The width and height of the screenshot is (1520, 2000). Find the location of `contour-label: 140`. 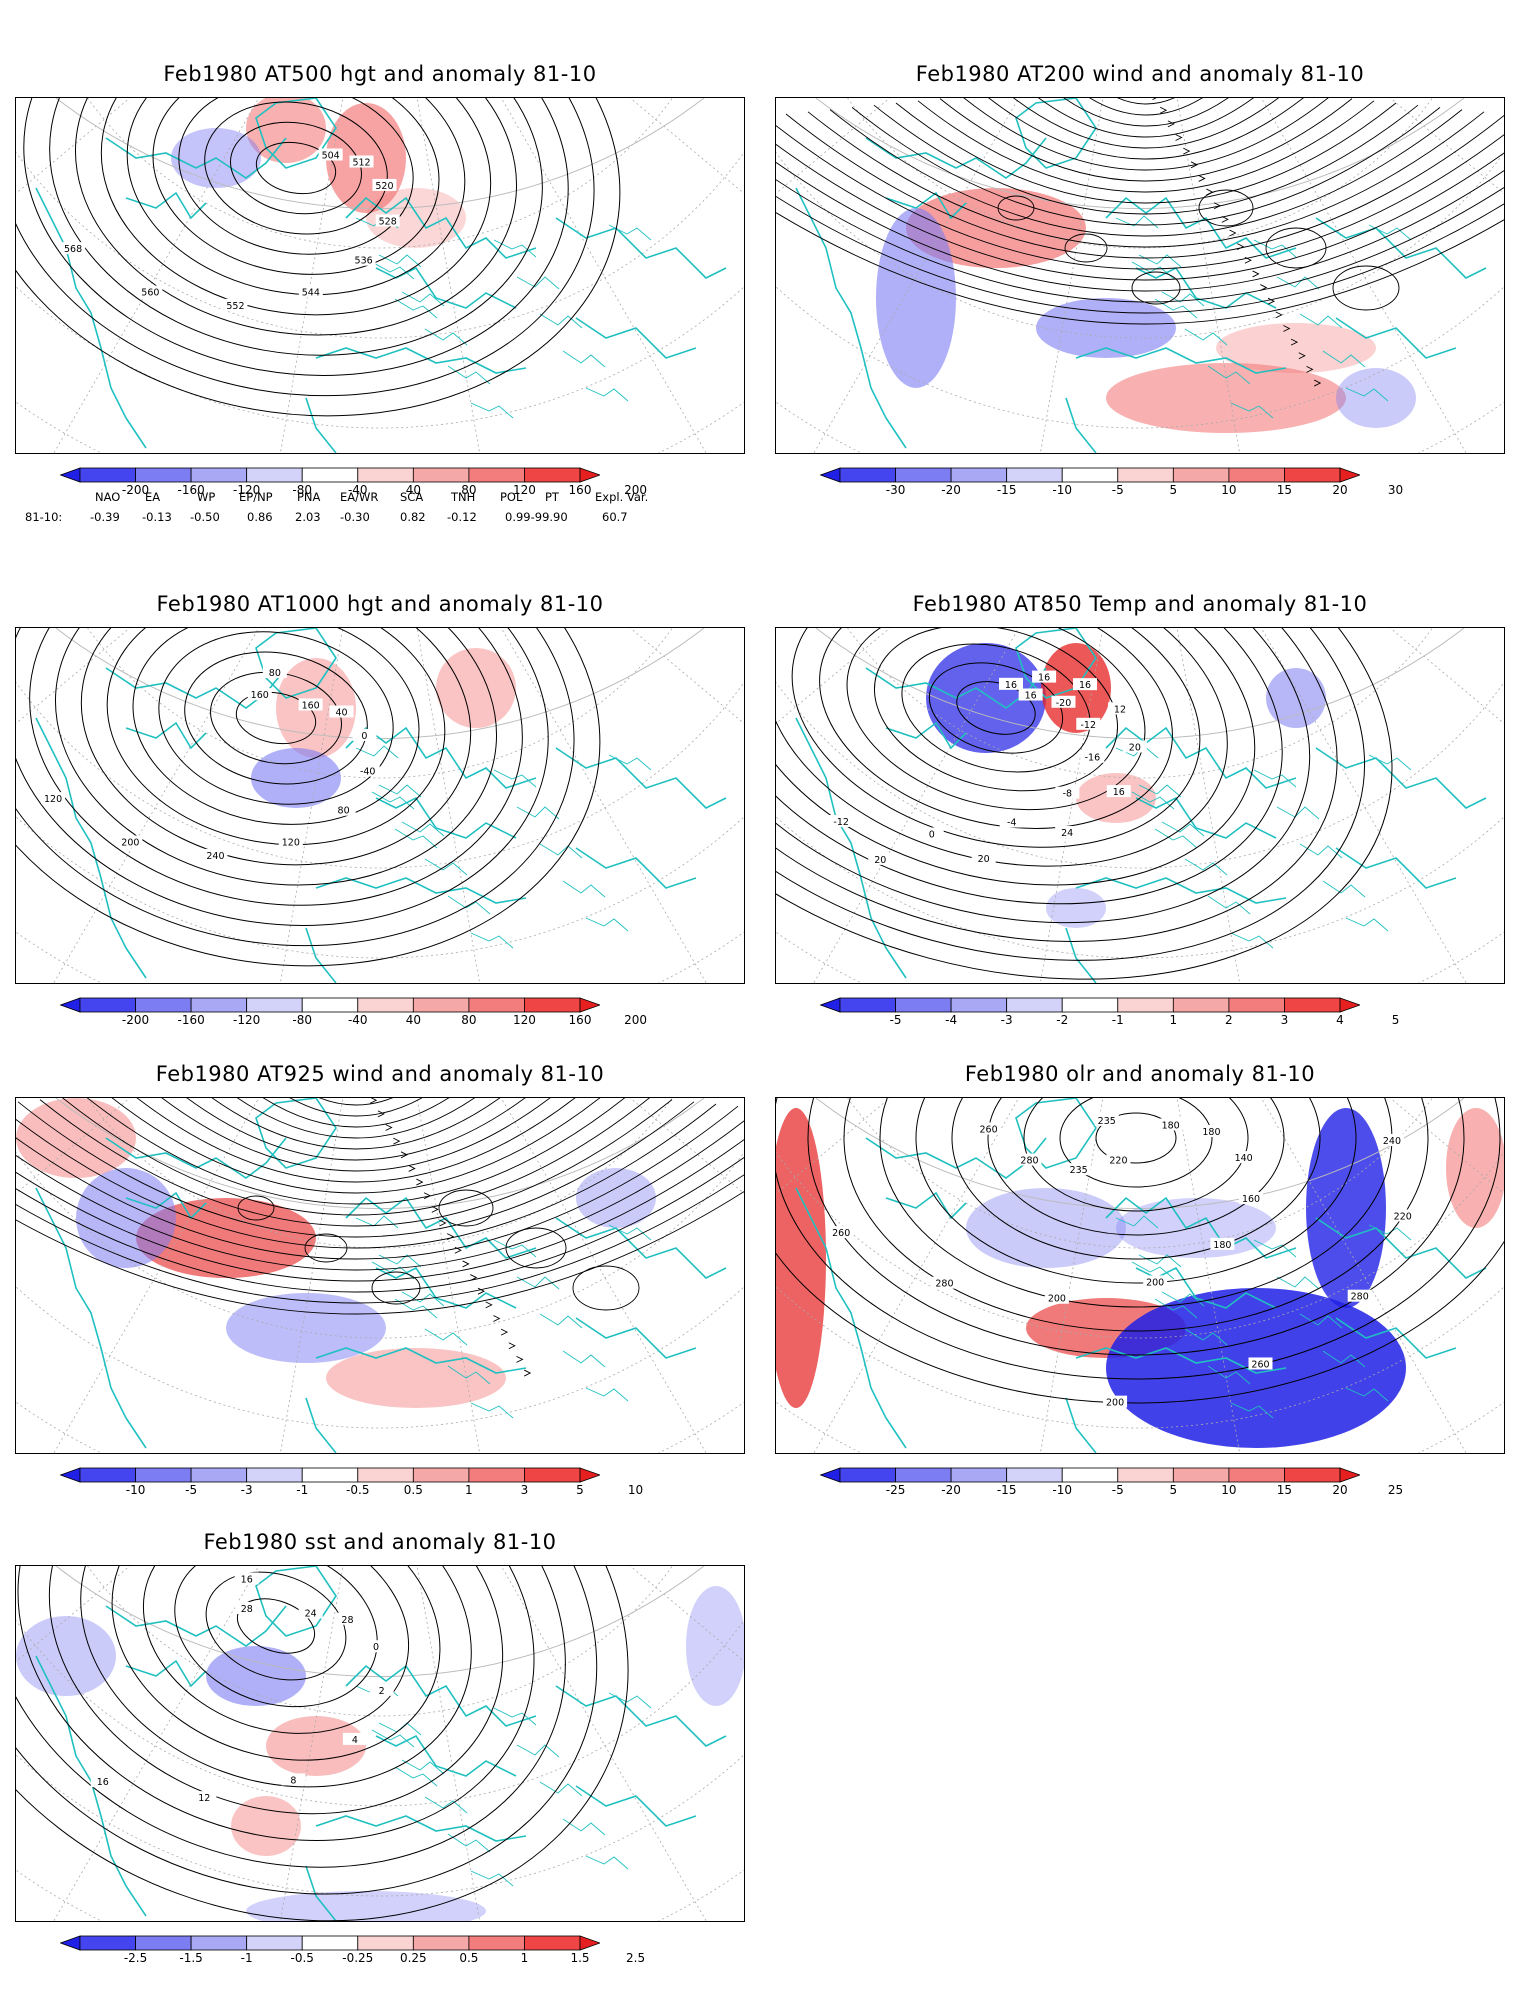

contour-label: 140 is located at coordinates (1244, 1158).